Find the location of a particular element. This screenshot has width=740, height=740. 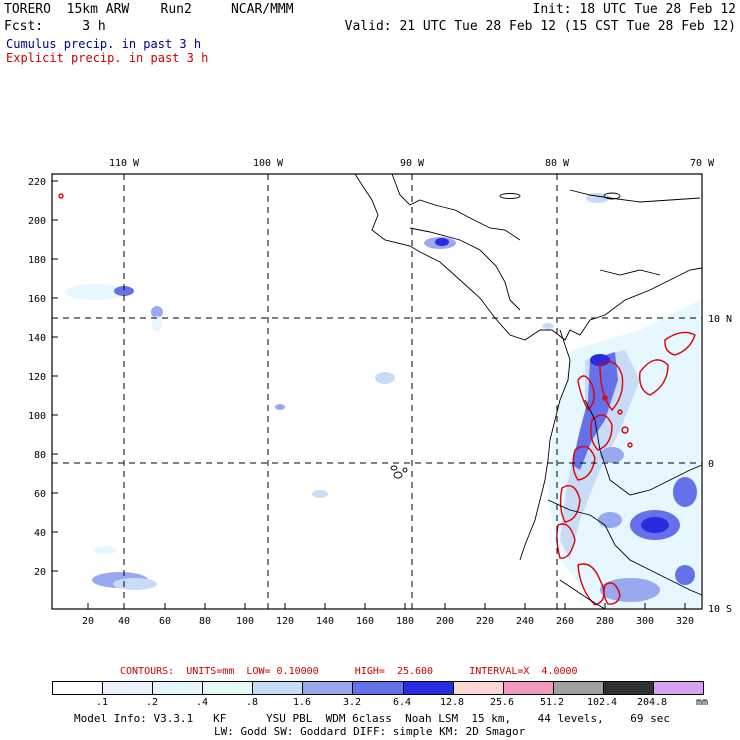

lon-label-70w: 70 W is located at coordinates (702, 163).